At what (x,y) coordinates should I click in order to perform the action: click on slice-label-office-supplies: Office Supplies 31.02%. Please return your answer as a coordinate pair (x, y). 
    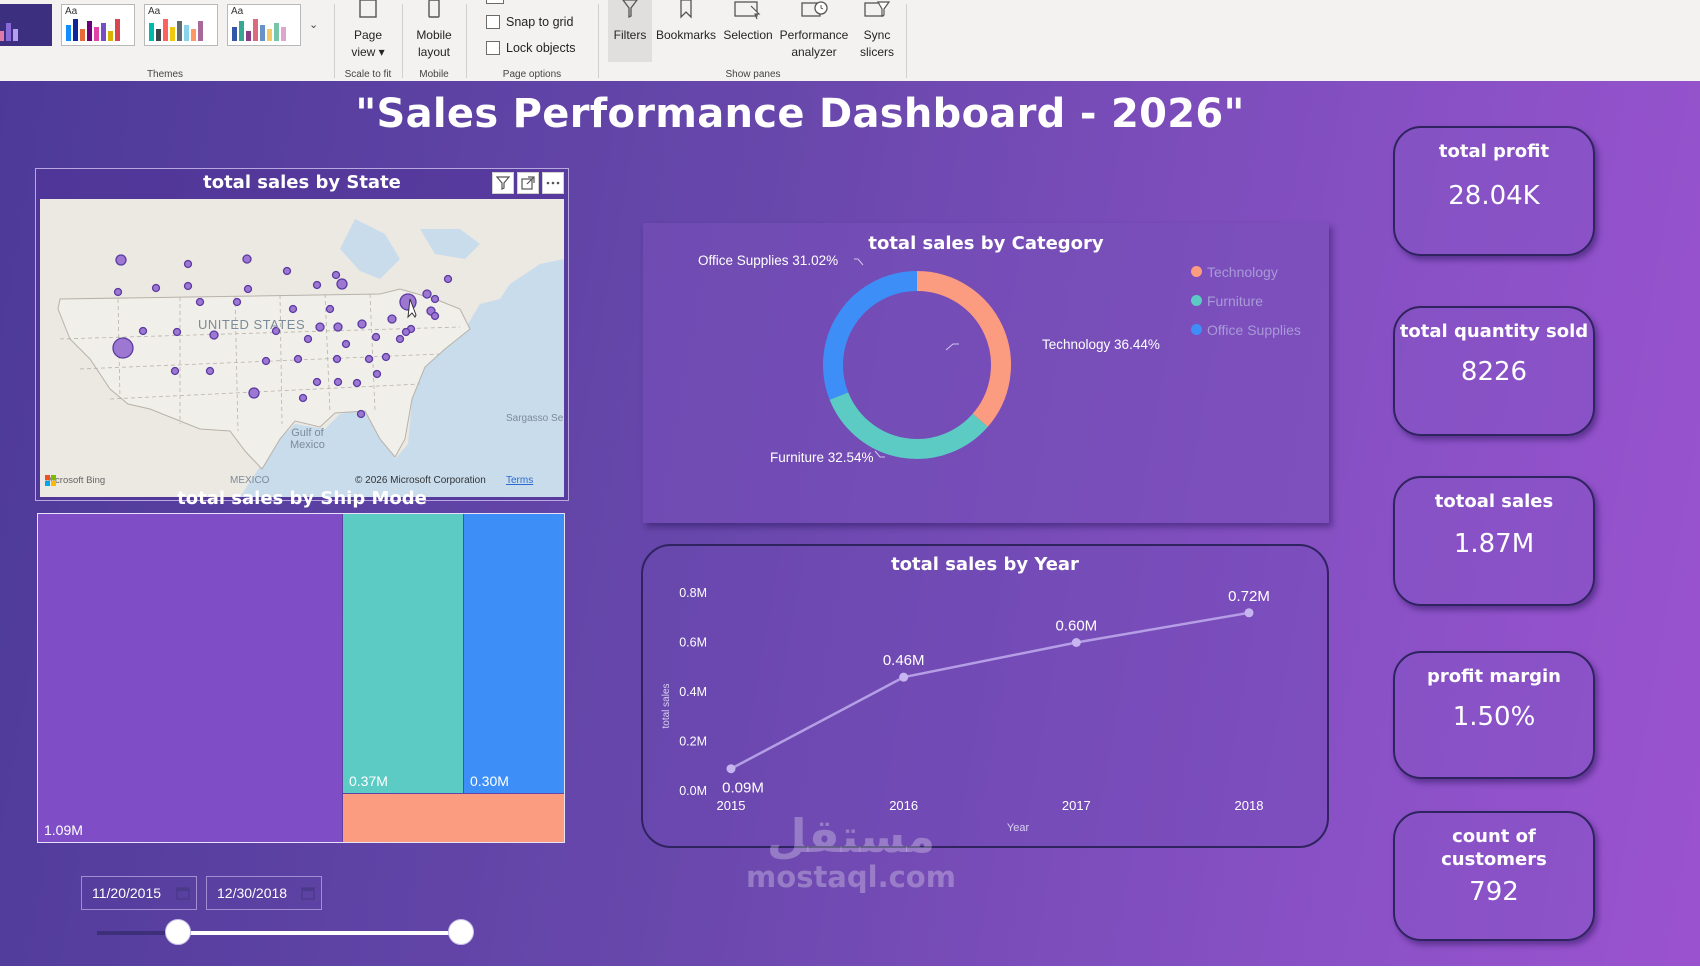
    Looking at the image, I should click on (768, 260).